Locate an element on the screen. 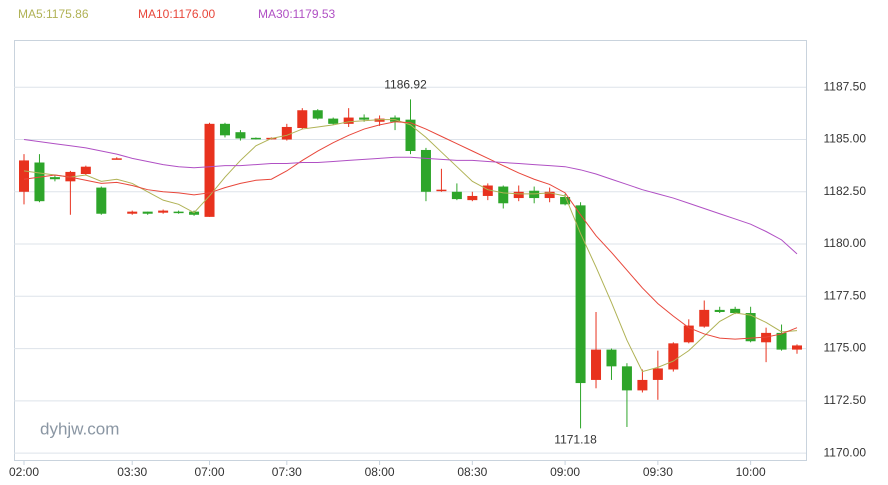  x-tick-label: 07:30 is located at coordinates (287, 472).